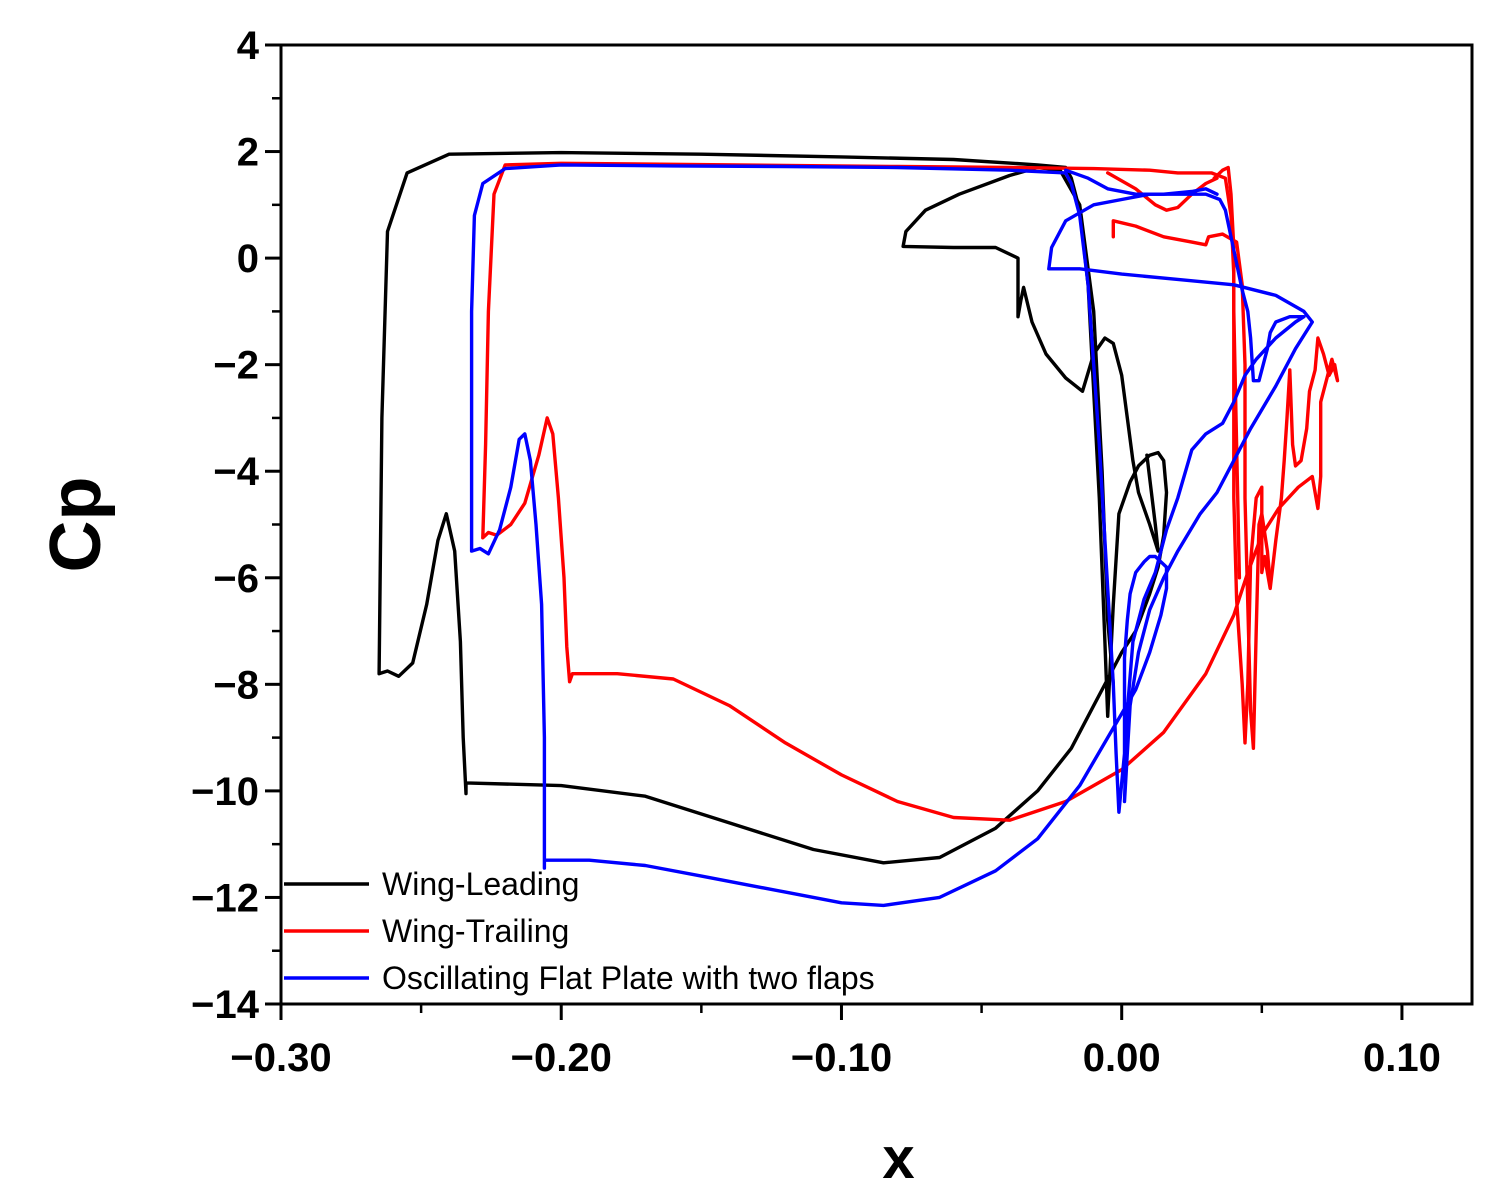 The height and width of the screenshot is (1204, 1495). What do you see at coordinates (248, 259) in the screenshot?
I see `y-tick-label: 0` at bounding box center [248, 259].